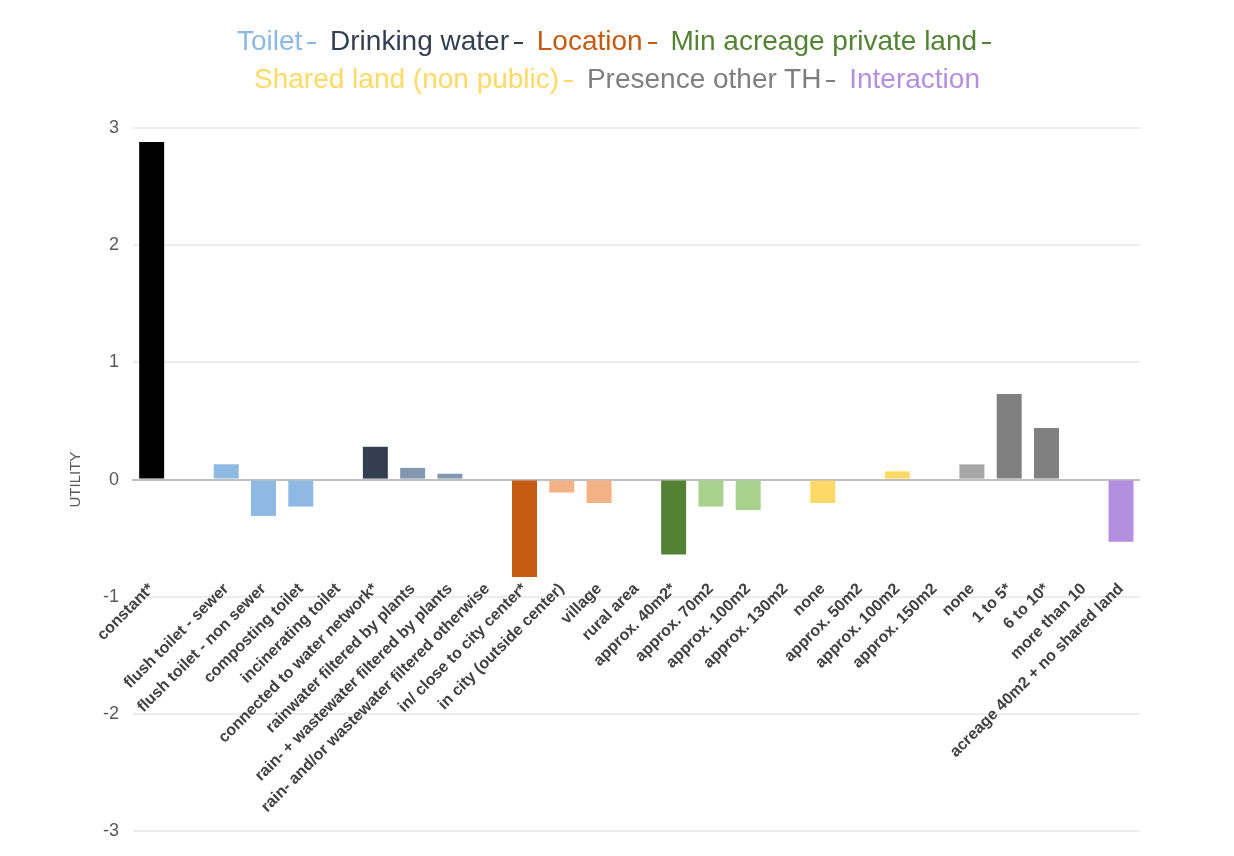  I want to click on legend-label: Toilet, so click(269, 40).